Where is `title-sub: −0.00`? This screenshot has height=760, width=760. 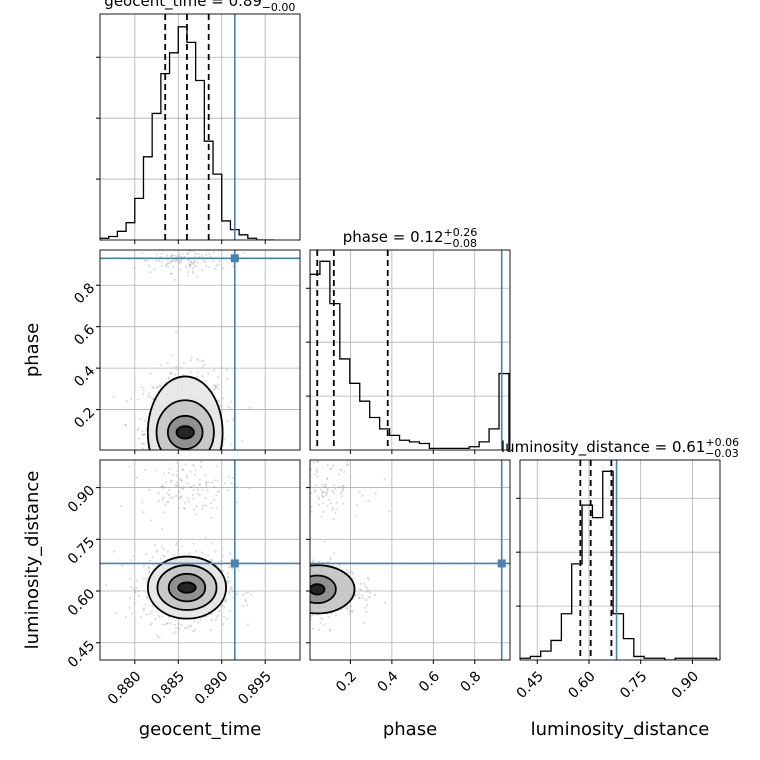
title-sub: −0.00 is located at coordinates (279, 7).